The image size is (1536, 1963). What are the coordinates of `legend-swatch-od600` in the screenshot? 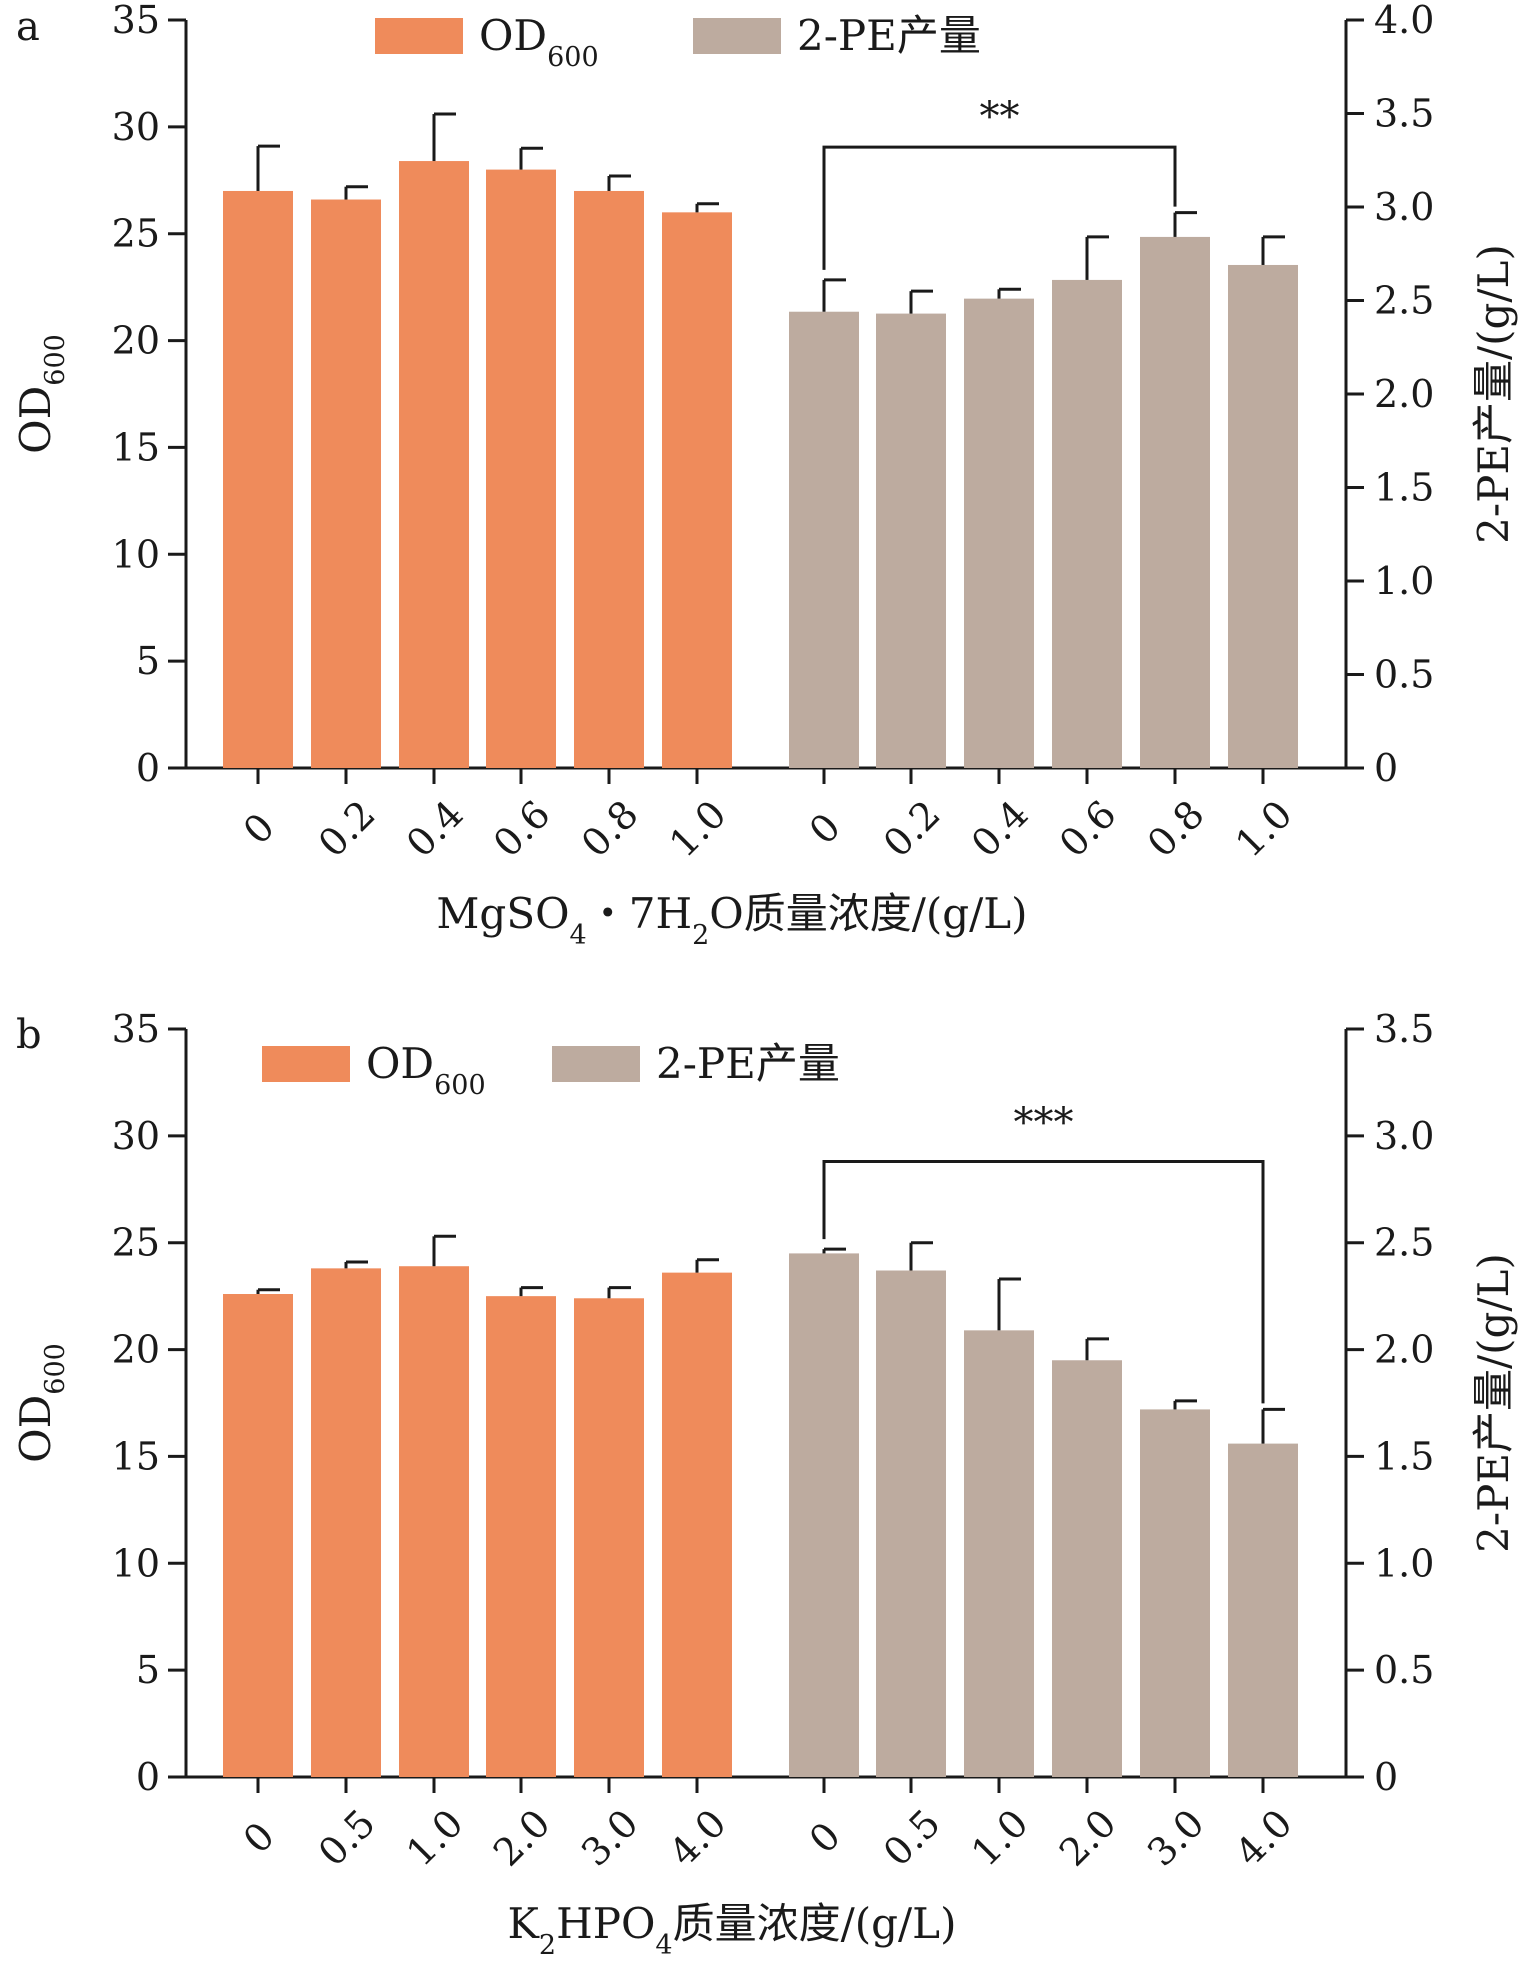 It's located at (306, 1064).